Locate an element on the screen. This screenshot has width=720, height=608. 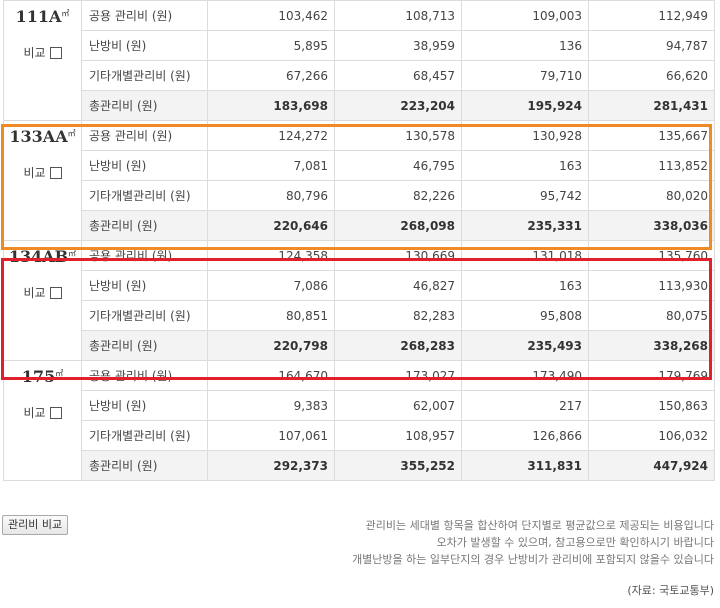
fee-value-cell: 112,949 is located at coordinates (651, 15).